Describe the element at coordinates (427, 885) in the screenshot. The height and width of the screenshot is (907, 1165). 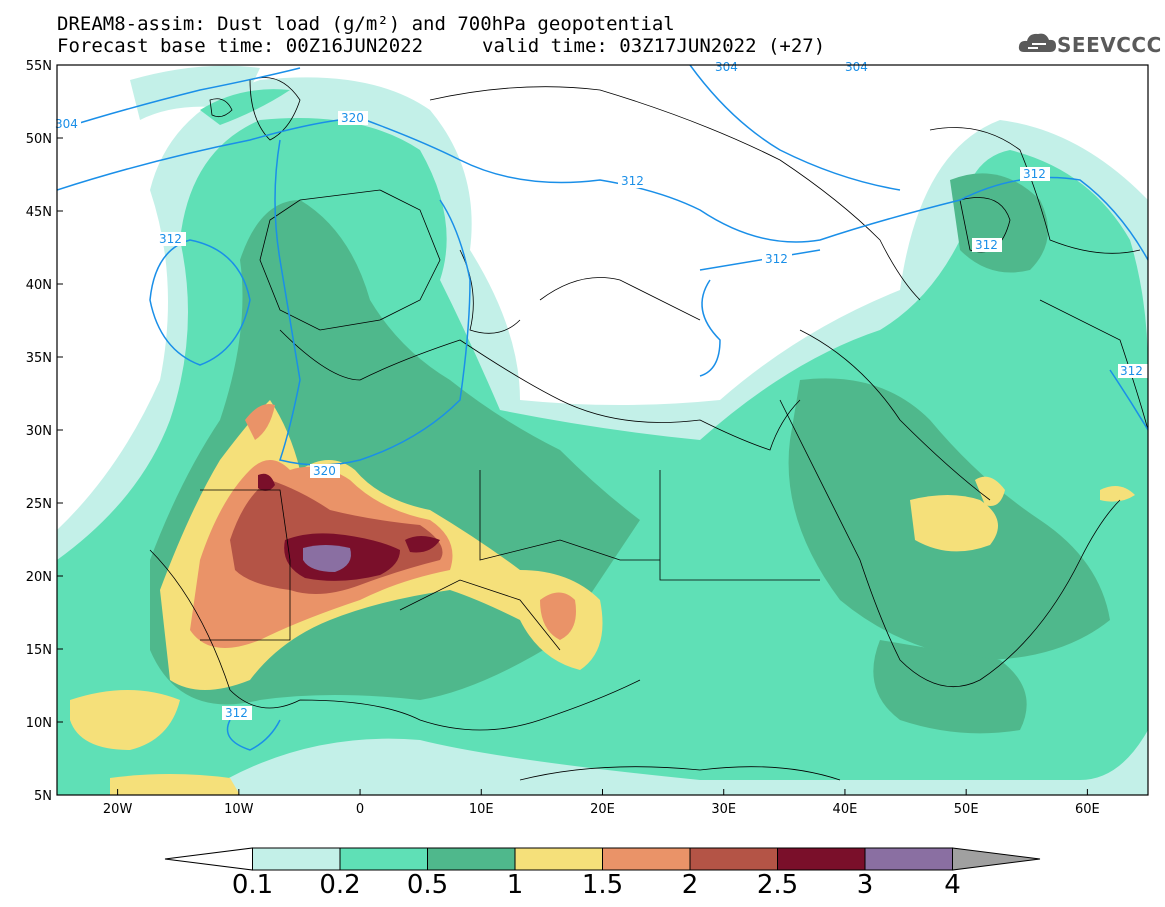
I see `colorbar-label: 0.5` at that location.